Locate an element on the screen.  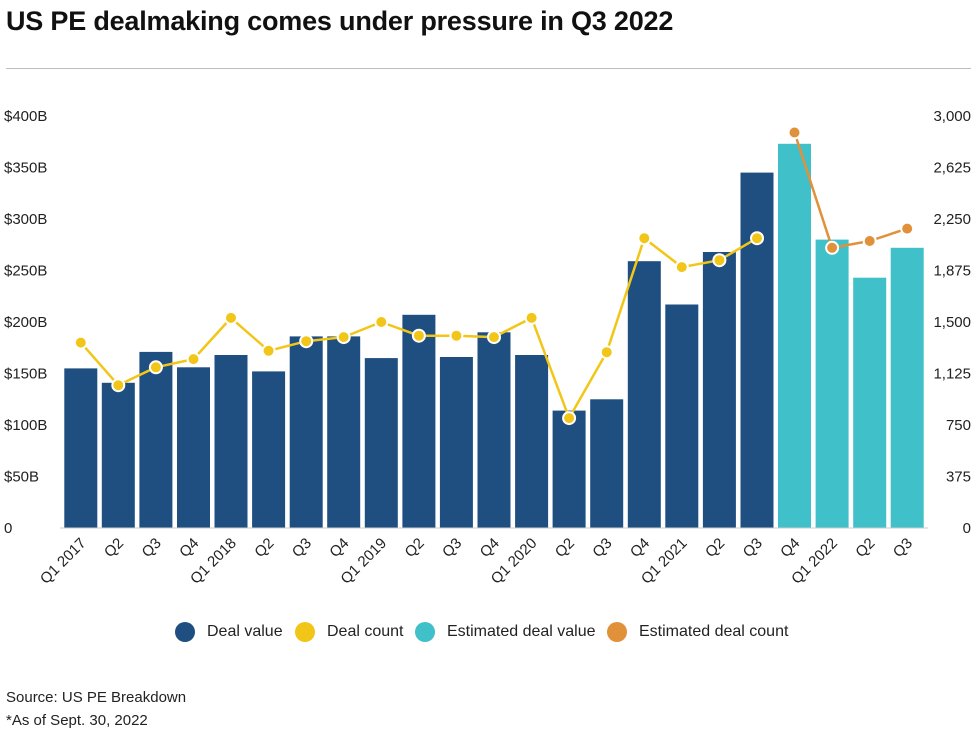
left-axis-tick-label: $400B is located at coordinates (25, 116).